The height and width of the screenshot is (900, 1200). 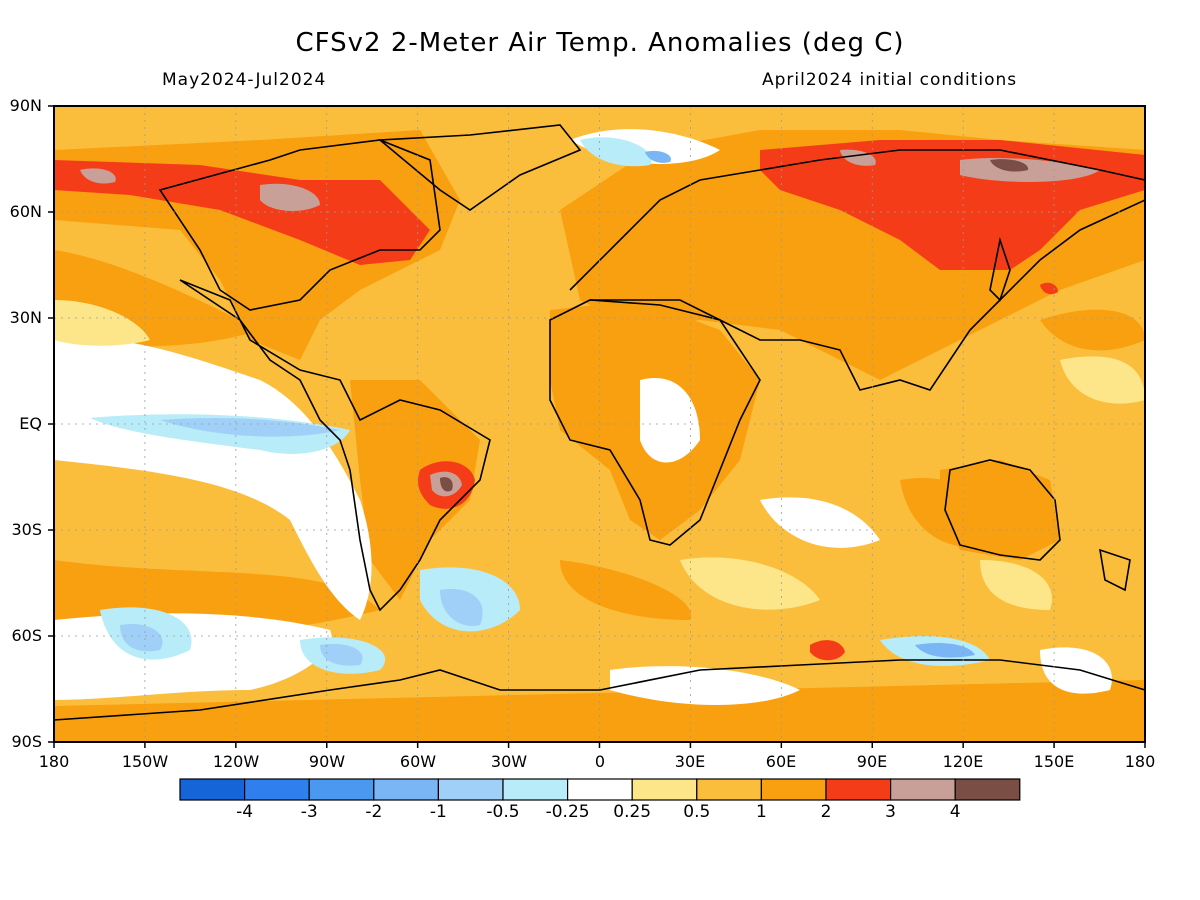 I want to click on colorbar-label: -0.5, so click(x=503, y=812).